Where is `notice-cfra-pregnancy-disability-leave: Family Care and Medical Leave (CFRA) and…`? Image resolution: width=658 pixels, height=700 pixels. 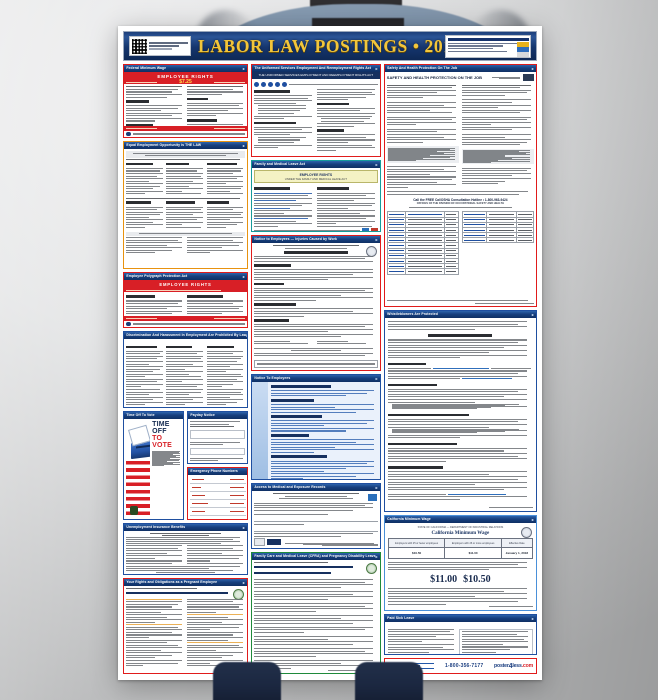
notice-cfra-pregnancy-disability-leave: Family Care and Medical Leave (CFRA) and… is located at coordinates (316, 613).